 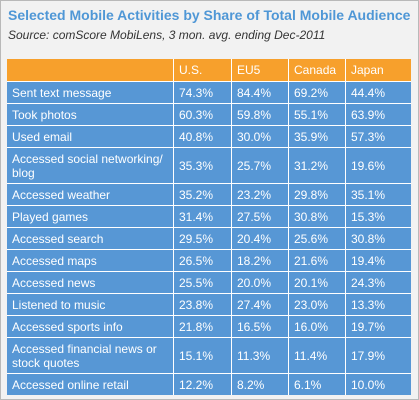 What do you see at coordinates (203, 115) in the screenshot?
I see `us-cell: 60.3%` at bounding box center [203, 115].